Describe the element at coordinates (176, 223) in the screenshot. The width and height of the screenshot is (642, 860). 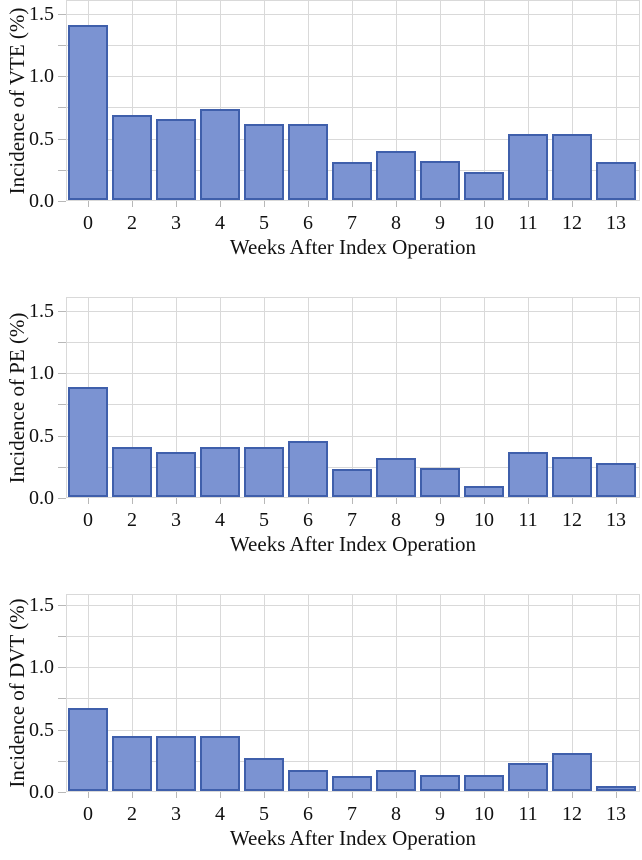
I see `x-tick-label: 3` at that location.